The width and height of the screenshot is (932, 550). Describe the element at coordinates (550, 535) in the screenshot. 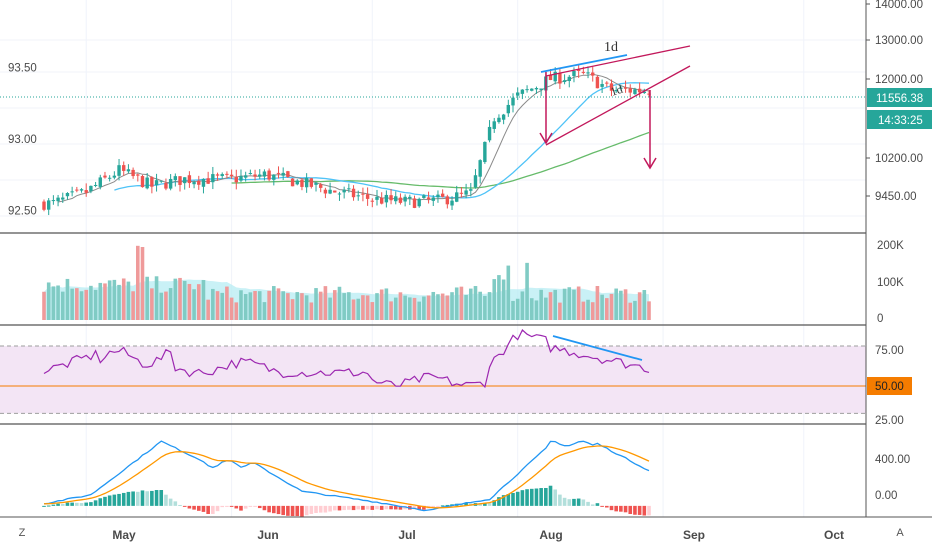

I see `time-tick-label-aug: Aug` at that location.